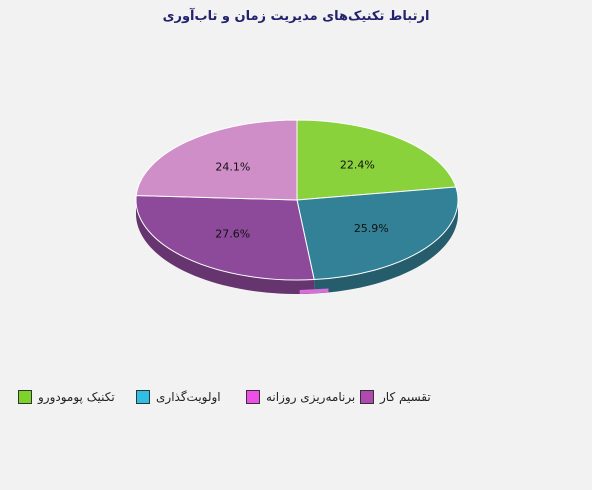 The image size is (592, 490). I want to click on legend-label: برنامه‌ریزی روزانه, so click(311, 397).